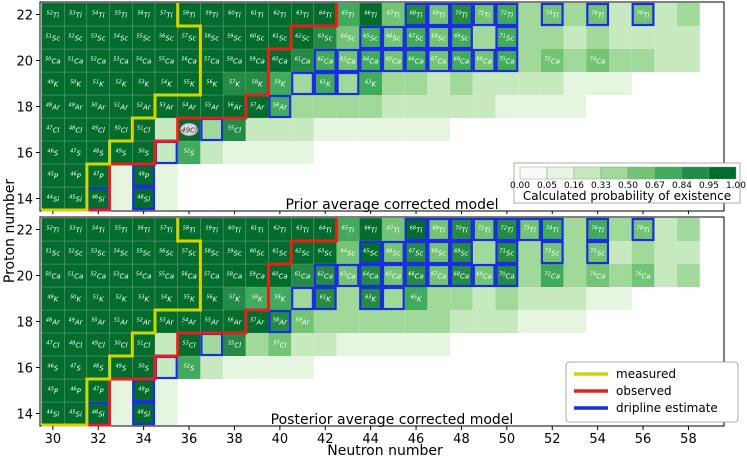  I want to click on nuclide-label: 54Ar, so click(189, 322).